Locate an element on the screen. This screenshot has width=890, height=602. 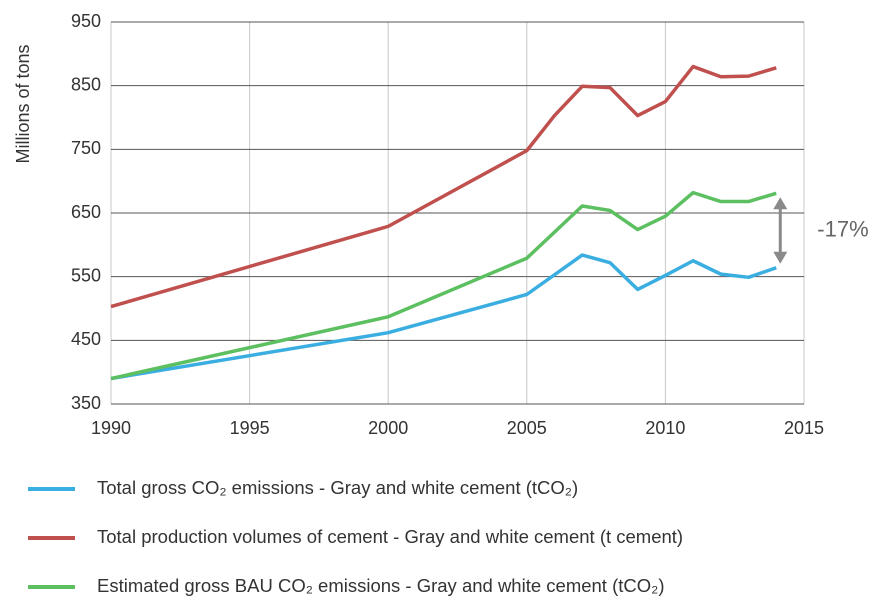
x-tick-label: 2015 is located at coordinates (804, 428).